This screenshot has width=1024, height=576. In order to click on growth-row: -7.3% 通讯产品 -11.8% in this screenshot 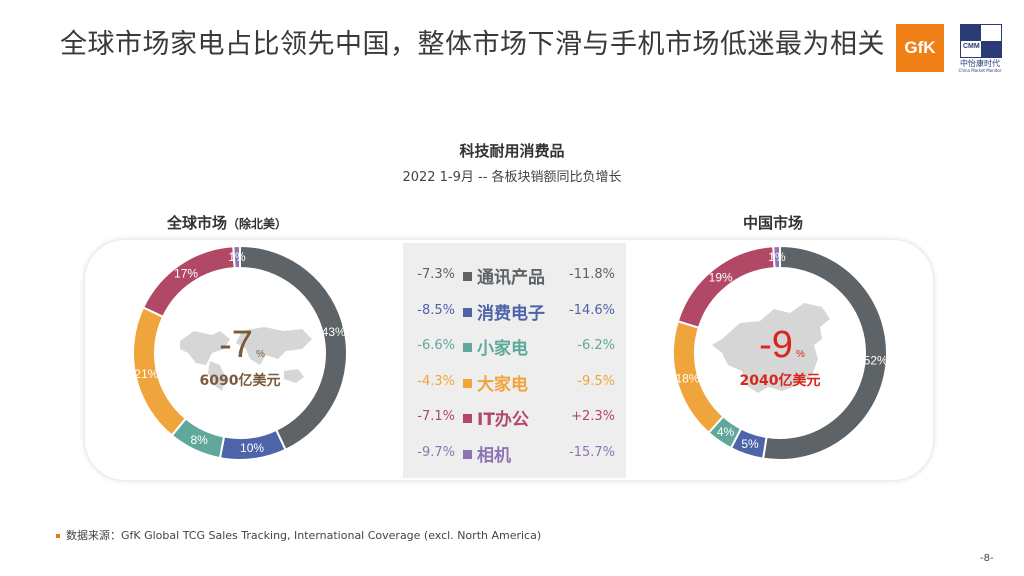, I will do `click(514, 275)`.